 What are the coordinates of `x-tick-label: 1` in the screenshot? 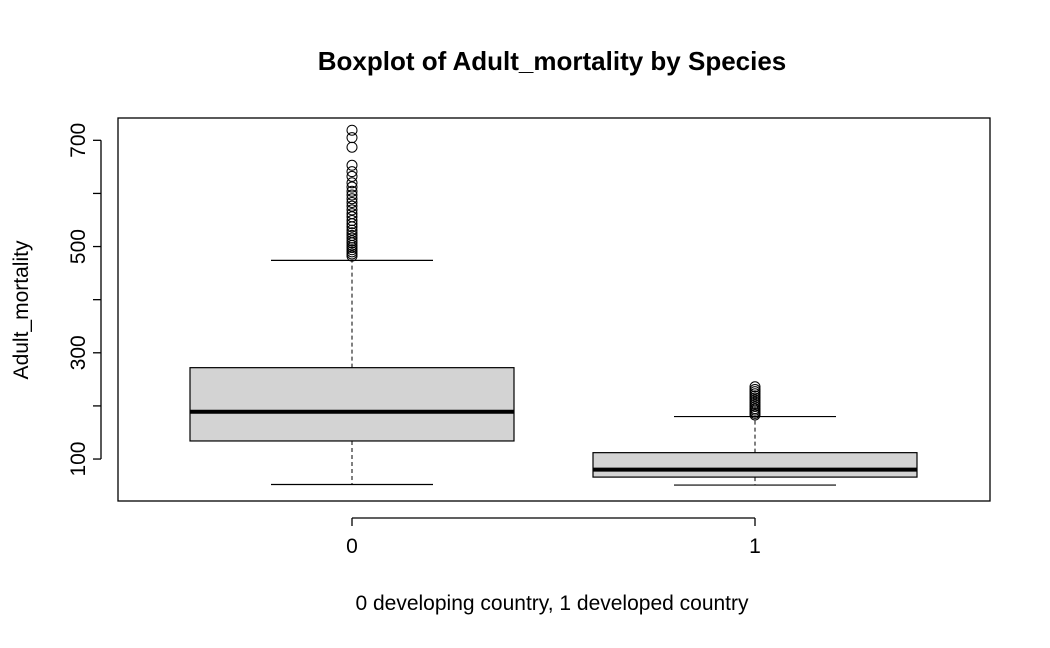 It's located at (755, 546).